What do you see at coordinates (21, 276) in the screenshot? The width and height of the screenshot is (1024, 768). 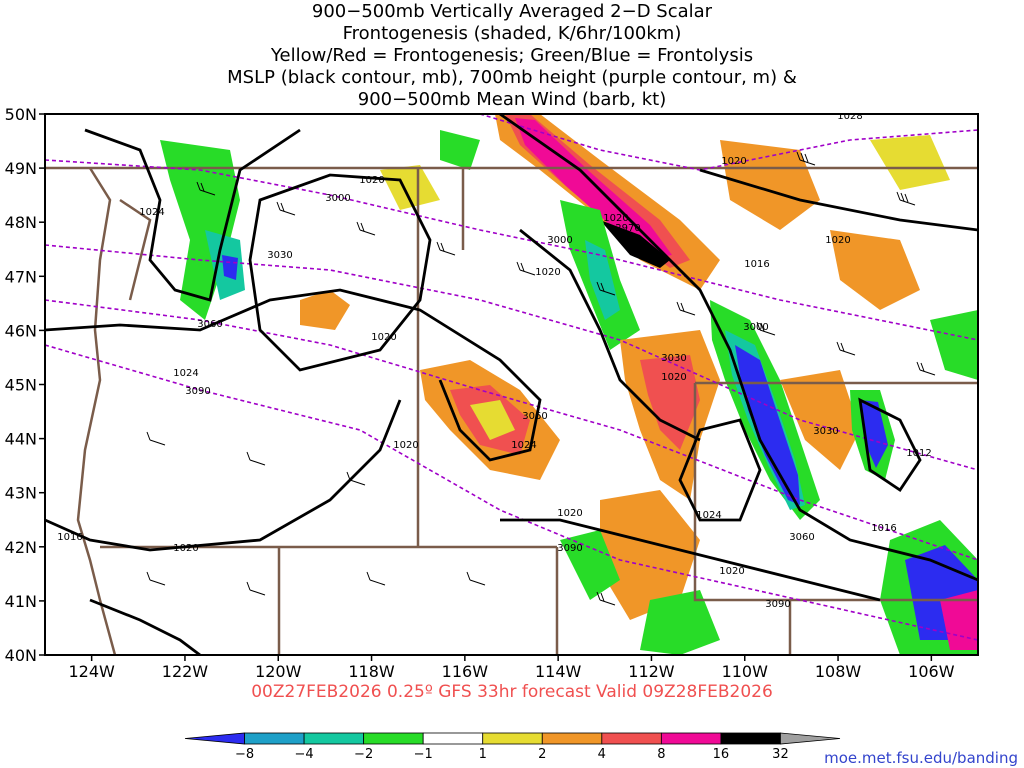 I see `lat-tick-label: 47N` at bounding box center [21, 276].